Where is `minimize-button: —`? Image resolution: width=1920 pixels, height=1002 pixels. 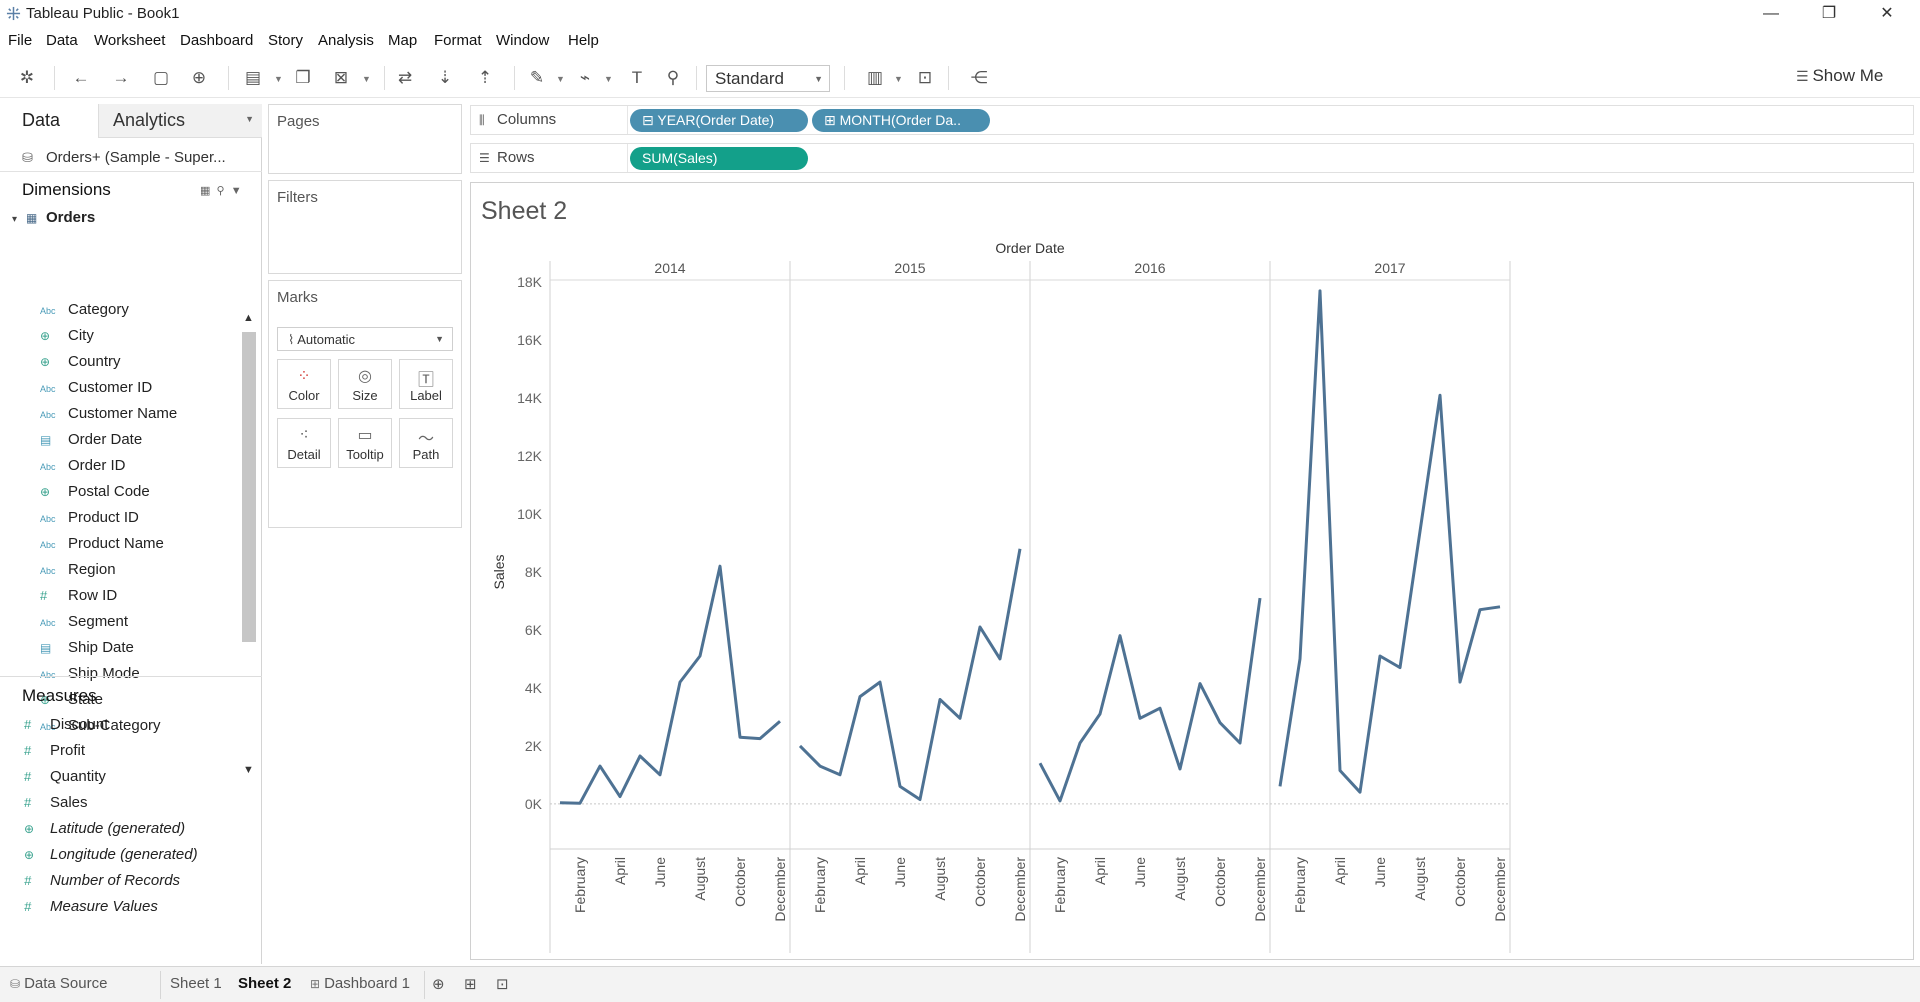 minimize-button: — is located at coordinates (1771, 13).